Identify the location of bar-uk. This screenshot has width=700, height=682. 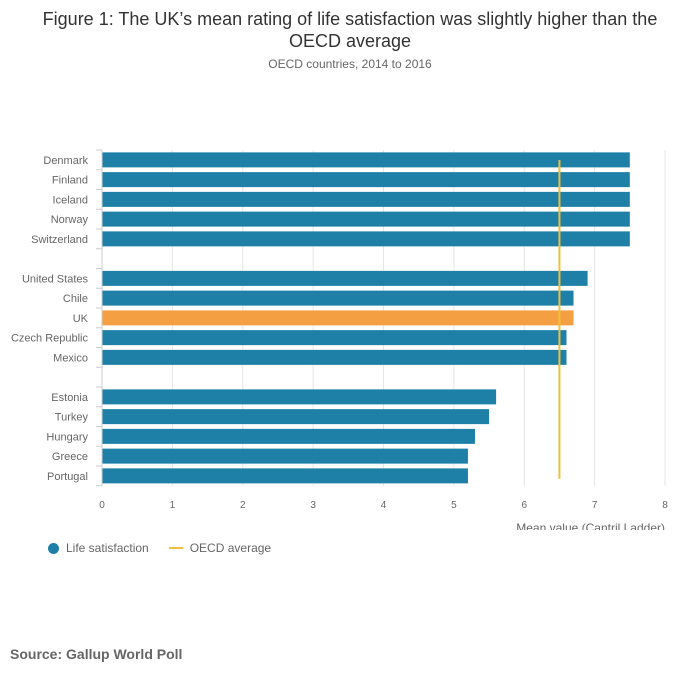
(338, 318).